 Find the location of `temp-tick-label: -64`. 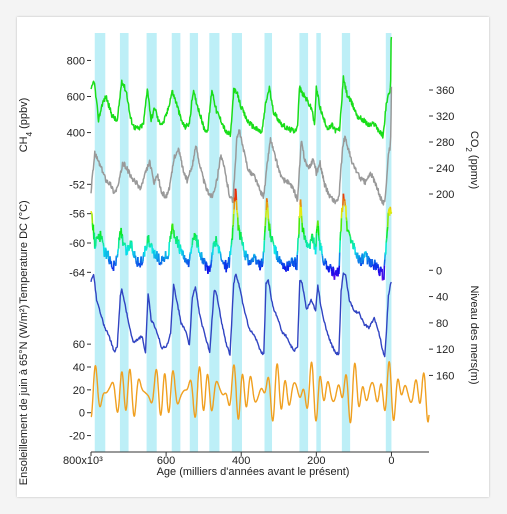

temp-tick-label: -64 is located at coordinates (77, 273).